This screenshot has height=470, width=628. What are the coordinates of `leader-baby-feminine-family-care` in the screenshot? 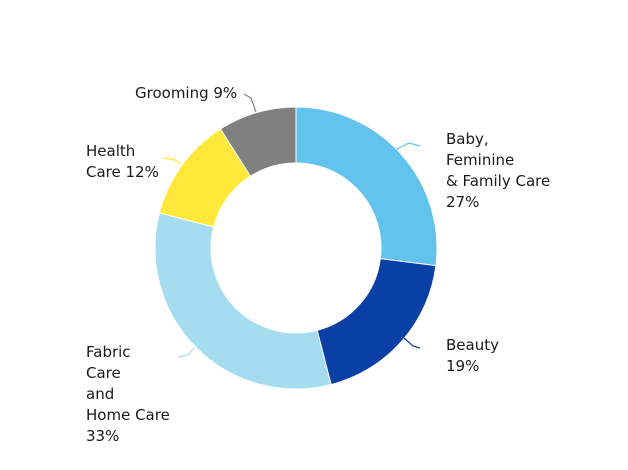 It's located at (407, 146).